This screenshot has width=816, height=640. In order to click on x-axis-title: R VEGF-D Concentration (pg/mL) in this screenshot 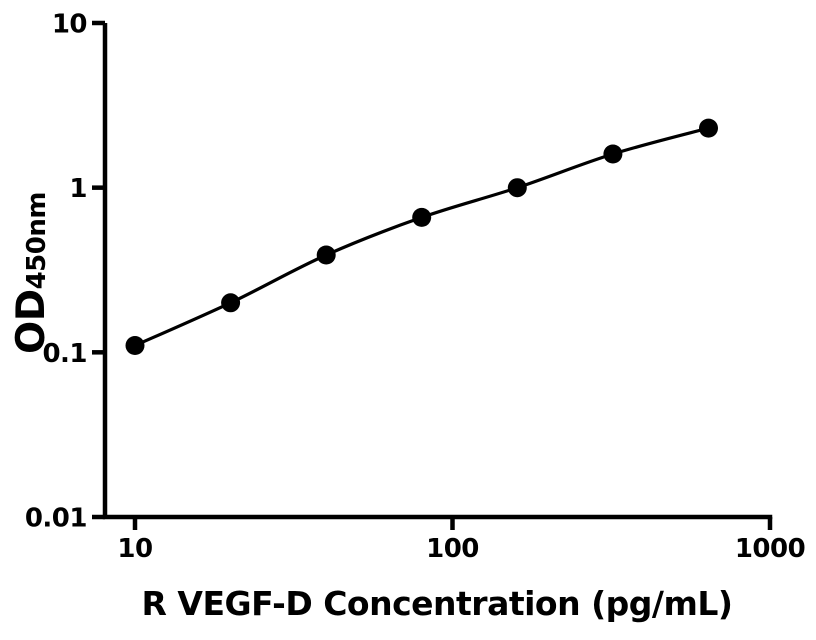, I will do `click(437, 603)`.